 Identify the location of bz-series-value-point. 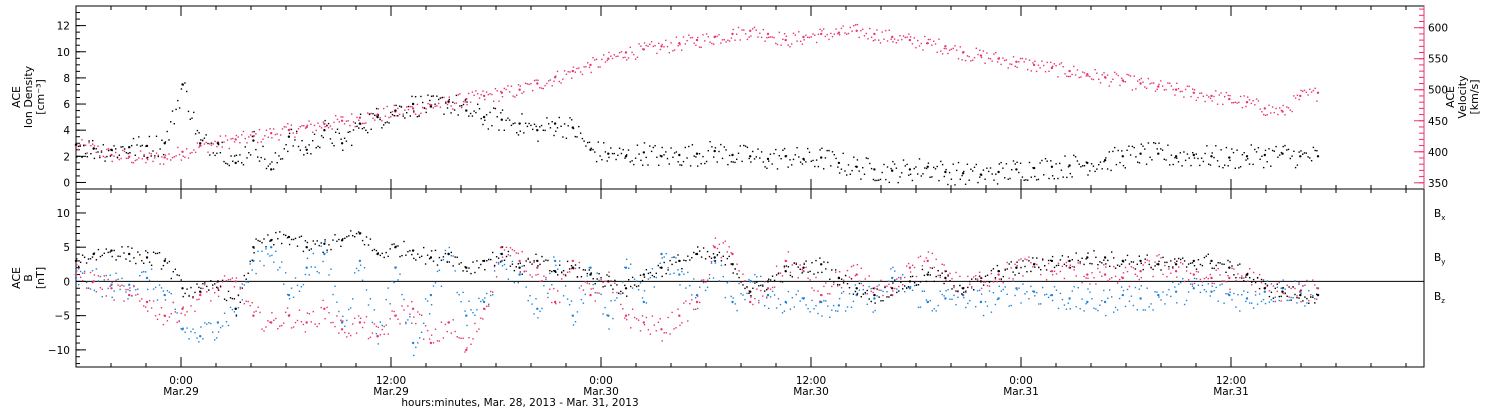
(413, 308).